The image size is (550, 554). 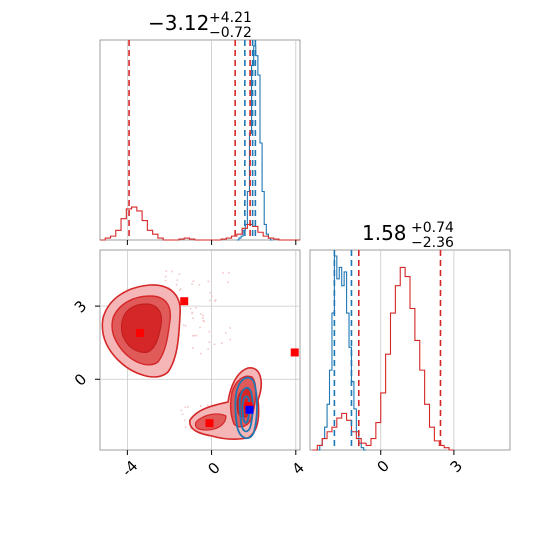 I want to click on marginal-x-grid, so click(x=211, y=140).